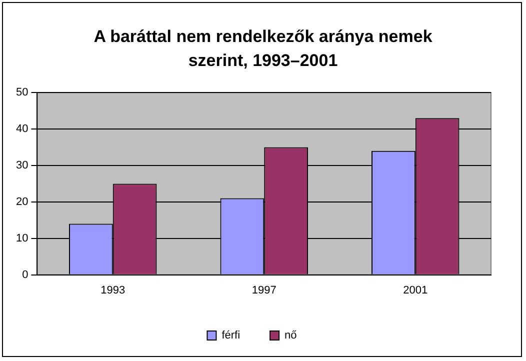  Describe the element at coordinates (22, 202) in the screenshot. I see `y-tick-label: 20` at that location.